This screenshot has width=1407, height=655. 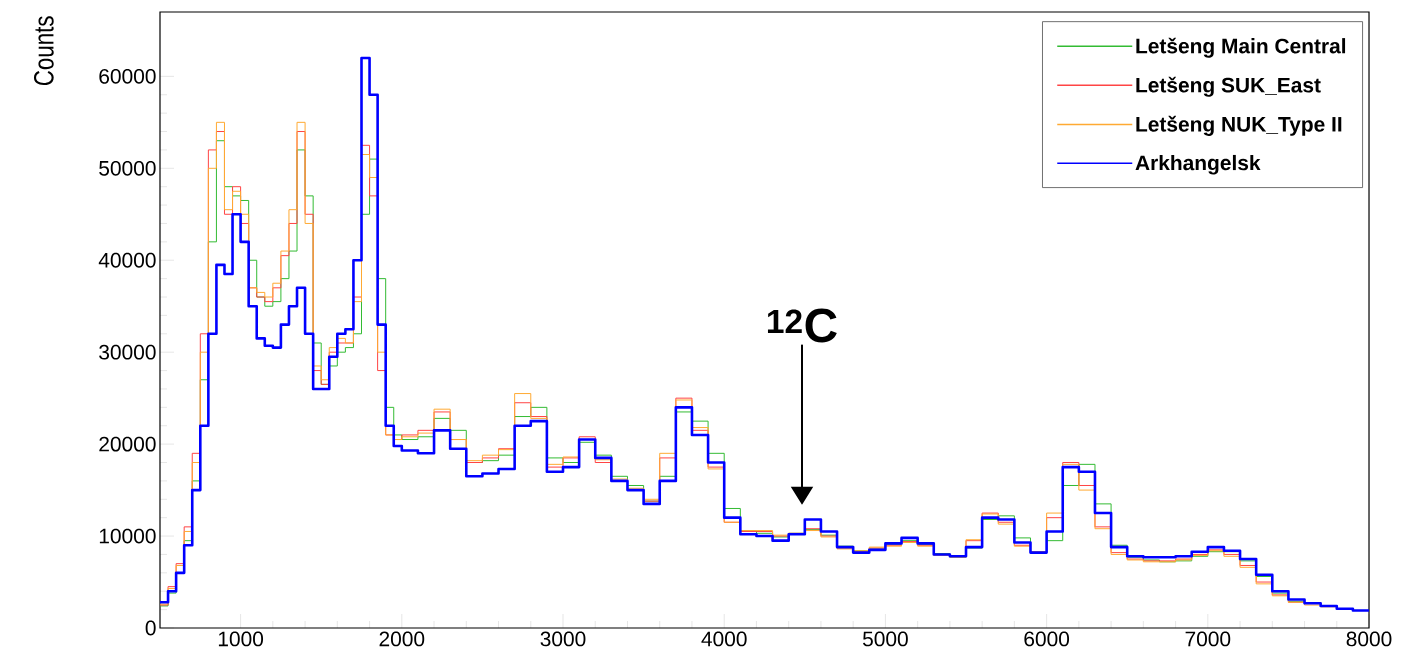 I want to click on legend-label: Arkhangelsk, so click(x=1198, y=164).